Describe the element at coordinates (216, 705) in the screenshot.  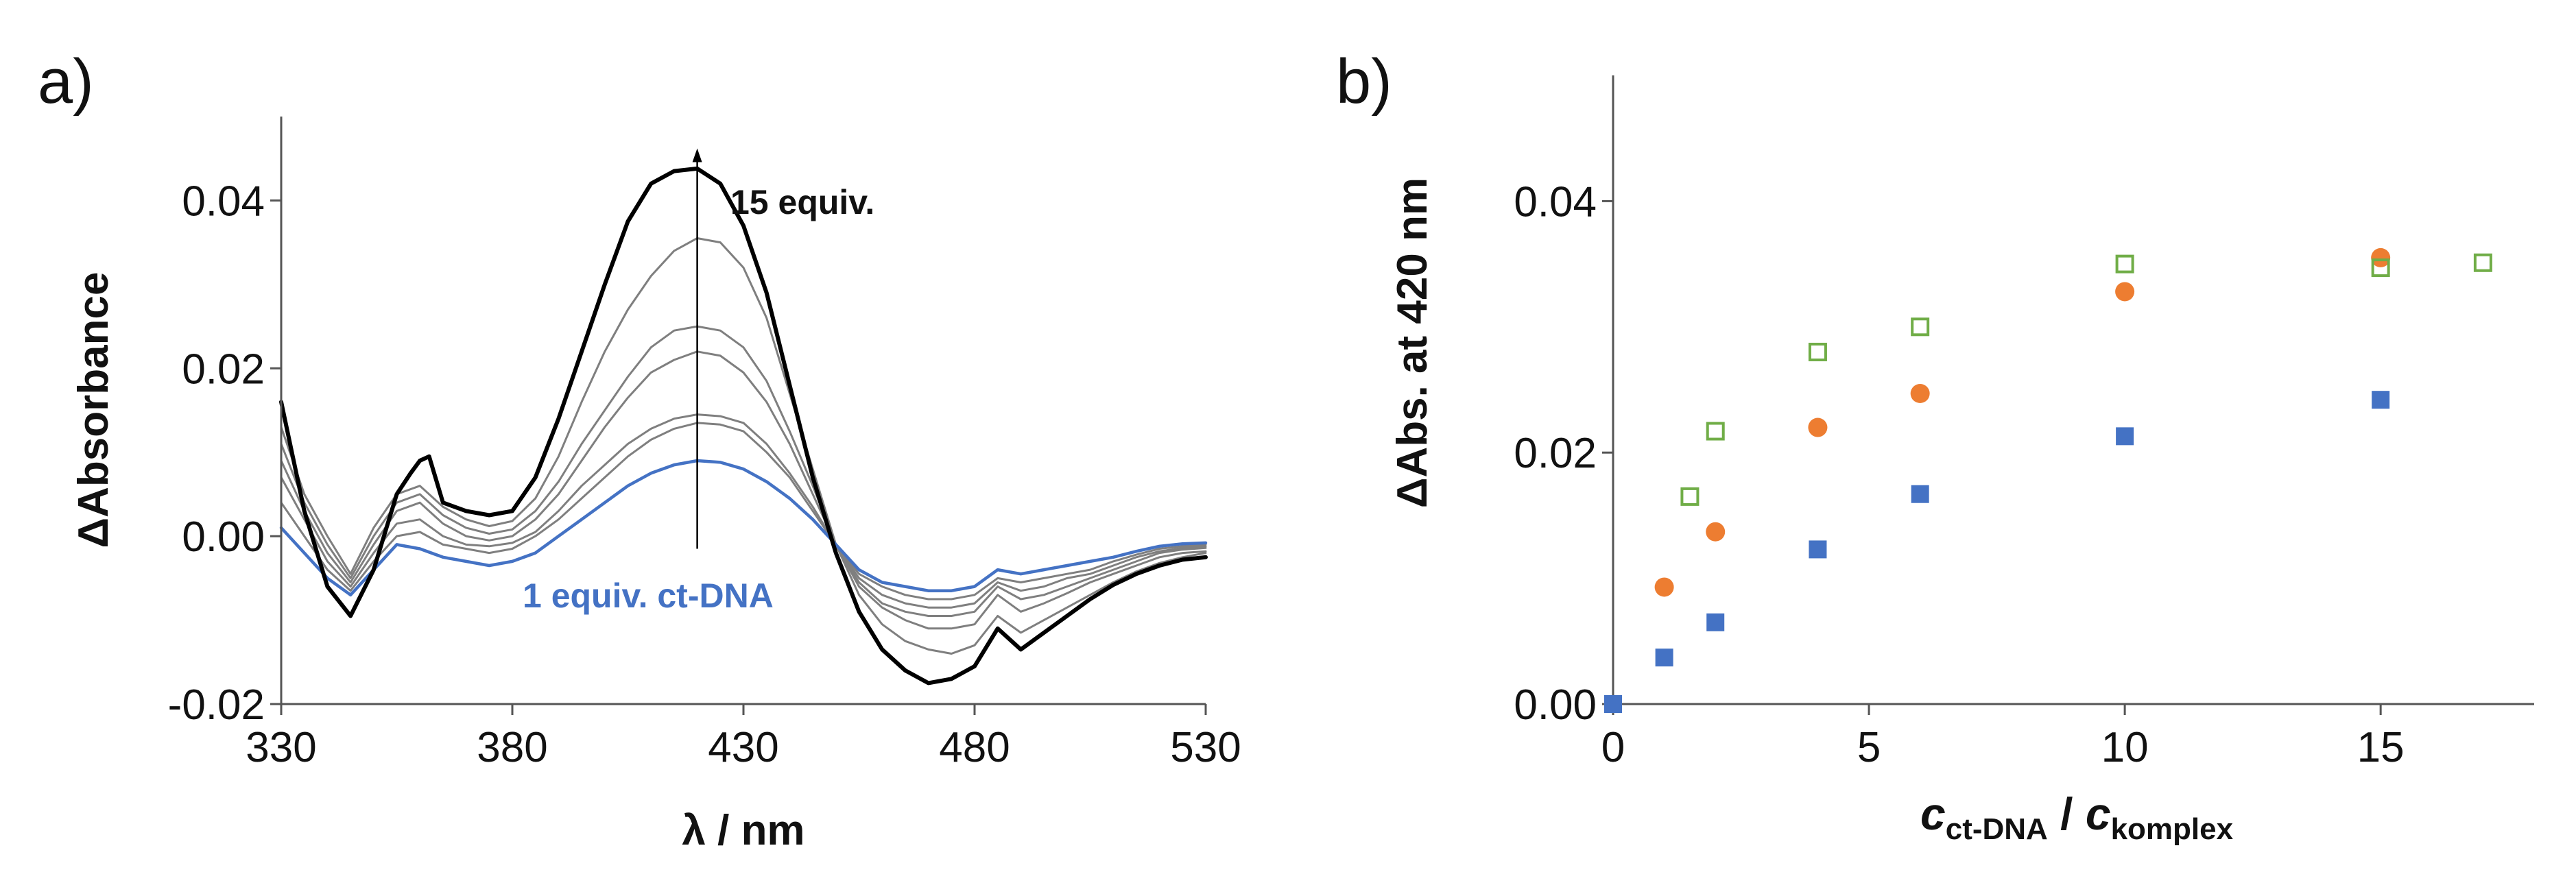
I see `chart-a-y-tick-label: -0.02` at that location.